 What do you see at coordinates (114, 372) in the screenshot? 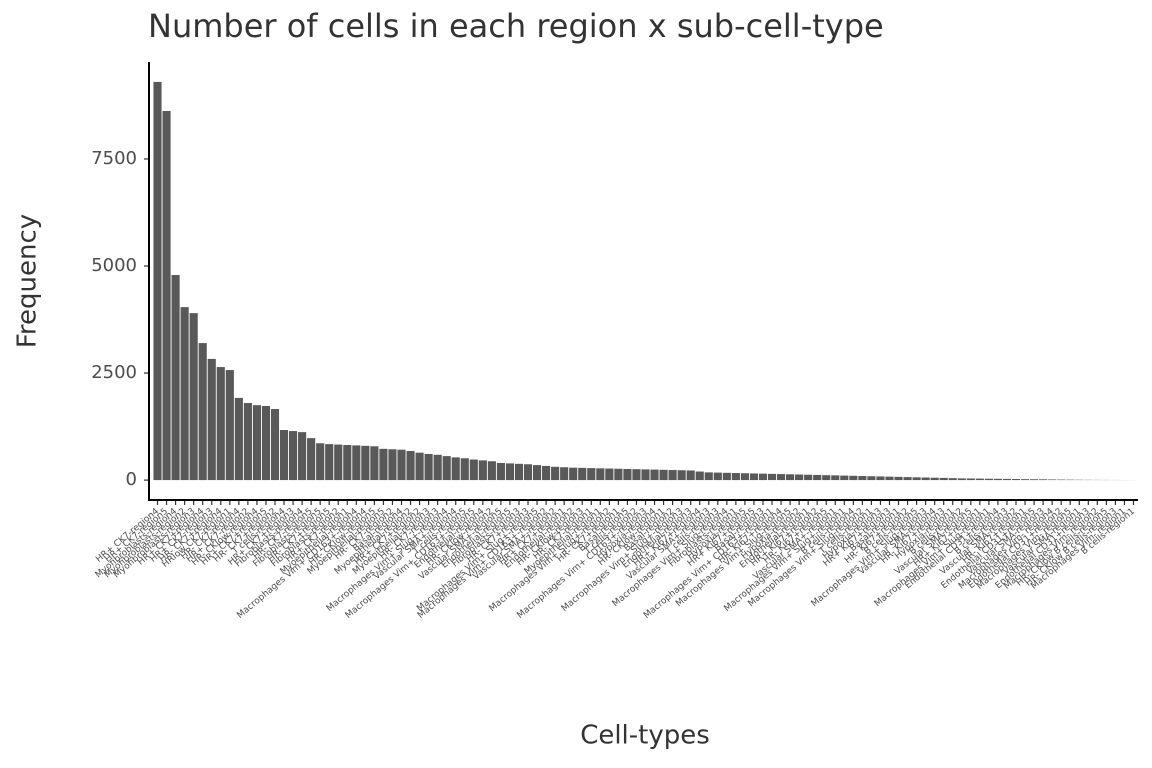
I see `y-tick-label: 2500` at bounding box center [114, 372].